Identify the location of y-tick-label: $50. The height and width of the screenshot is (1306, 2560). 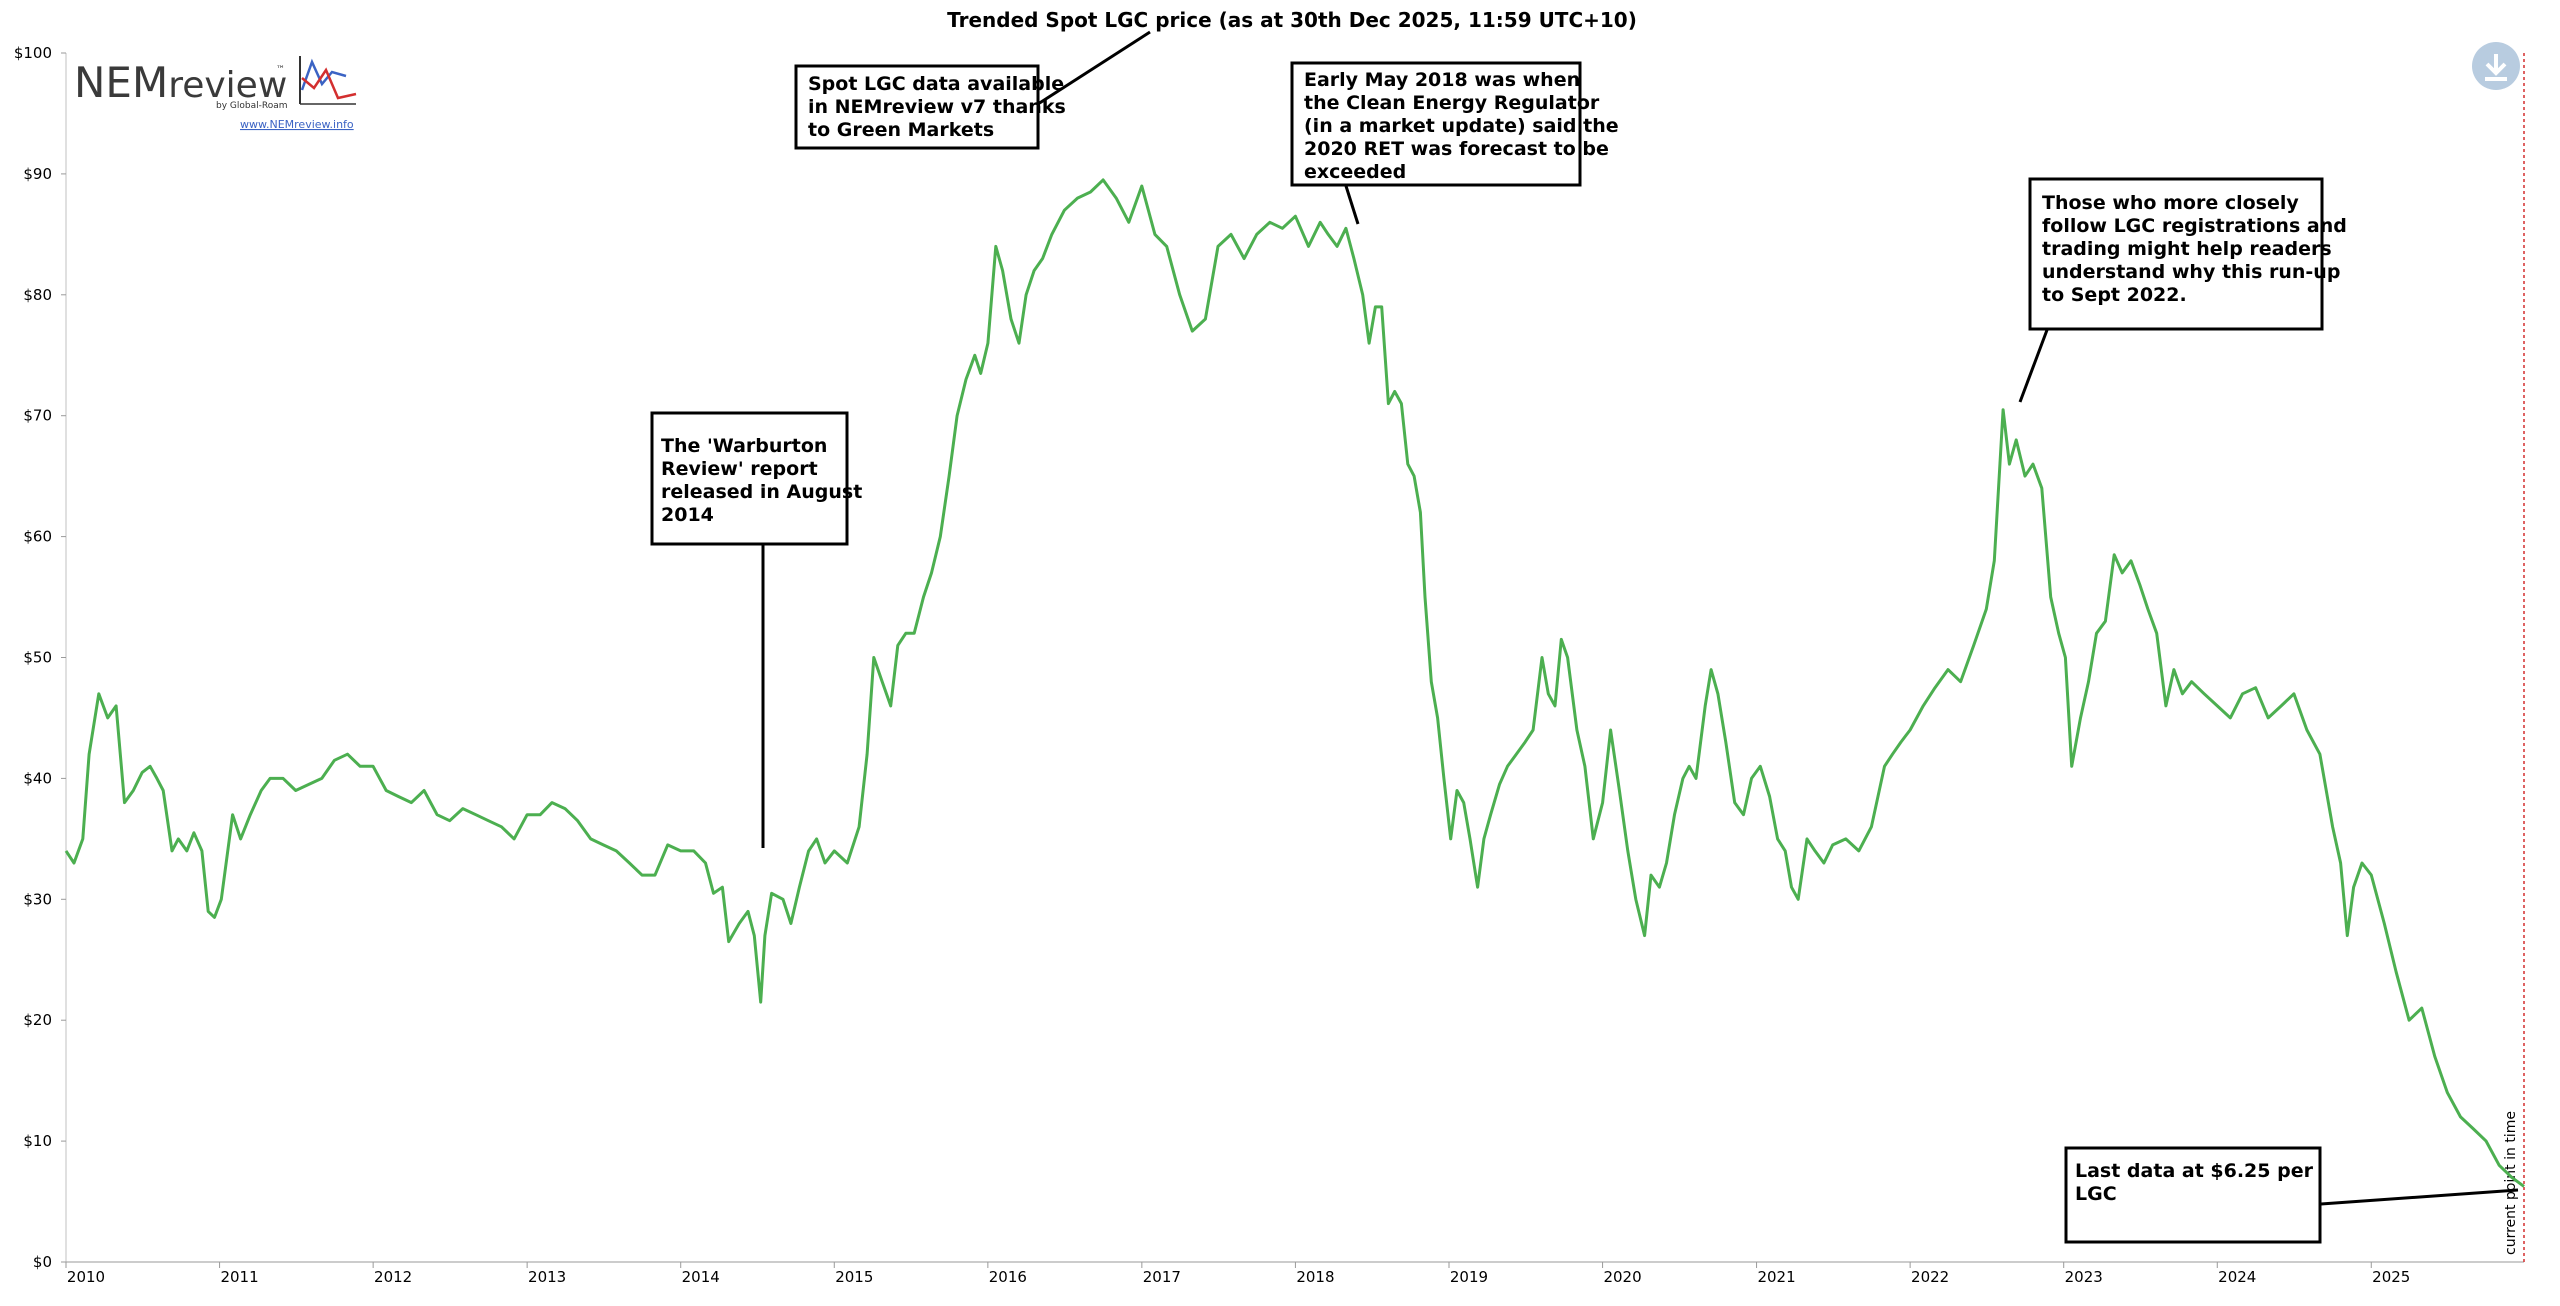
(37, 658).